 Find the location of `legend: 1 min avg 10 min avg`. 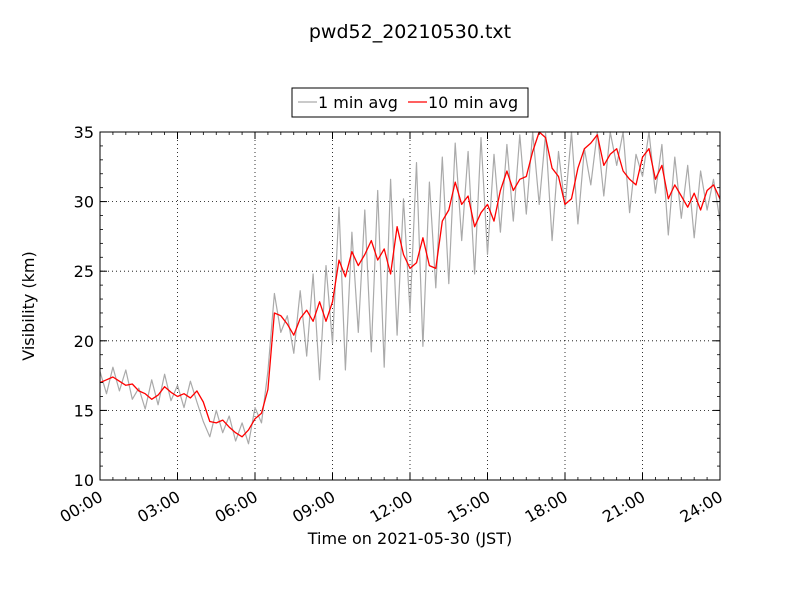

legend: 1 min avg 10 min avg is located at coordinates (410, 102).